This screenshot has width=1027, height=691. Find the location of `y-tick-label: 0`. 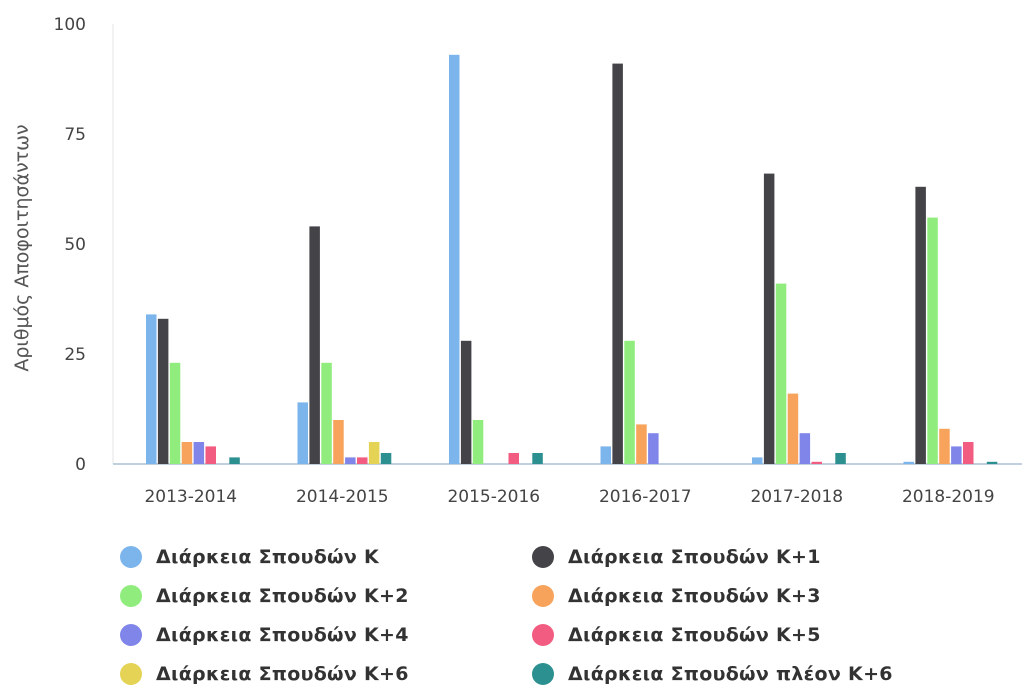

y-tick-label: 0 is located at coordinates (80, 465).